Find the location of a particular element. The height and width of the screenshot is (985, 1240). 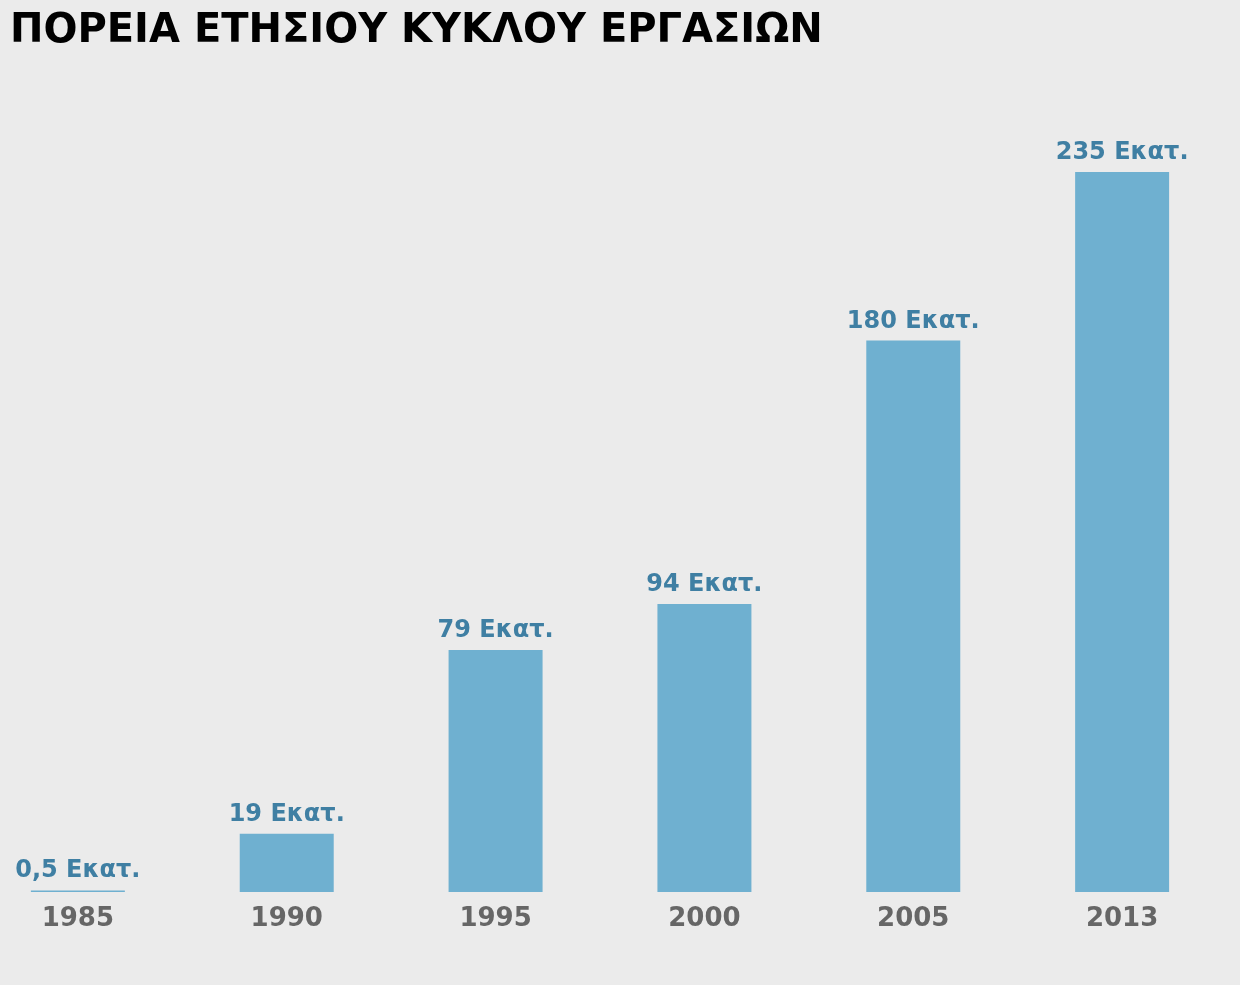

x-tick-label: 1985 is located at coordinates (78, 916).